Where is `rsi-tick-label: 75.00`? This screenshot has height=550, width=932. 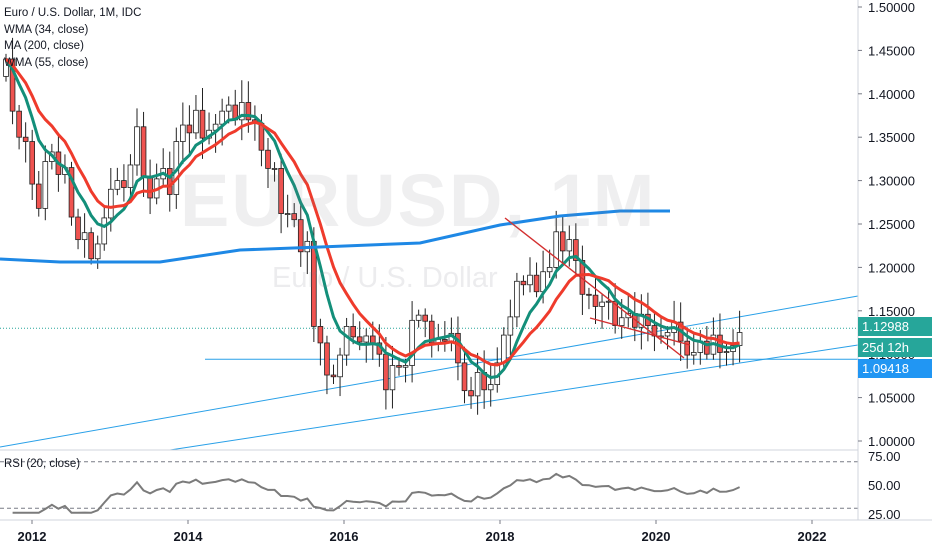 rsi-tick-label: 75.00 is located at coordinates (884, 456).